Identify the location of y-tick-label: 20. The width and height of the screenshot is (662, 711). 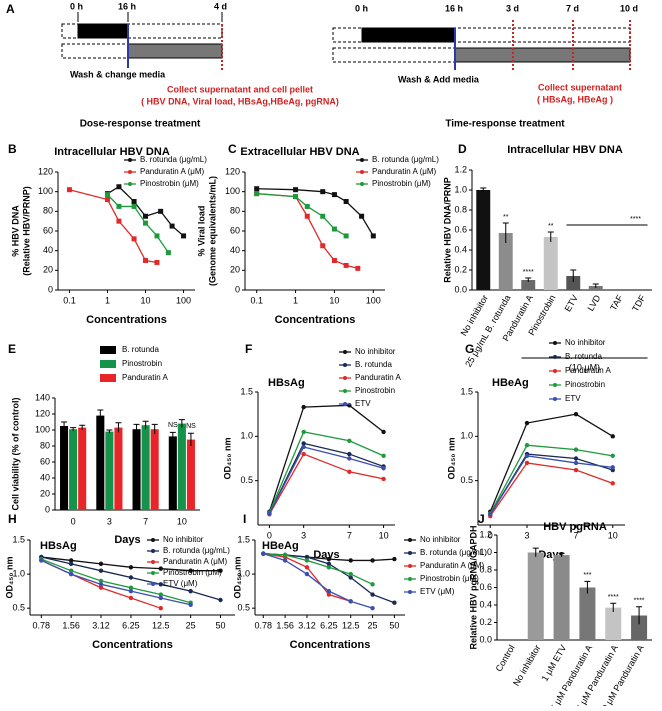
(235, 270).